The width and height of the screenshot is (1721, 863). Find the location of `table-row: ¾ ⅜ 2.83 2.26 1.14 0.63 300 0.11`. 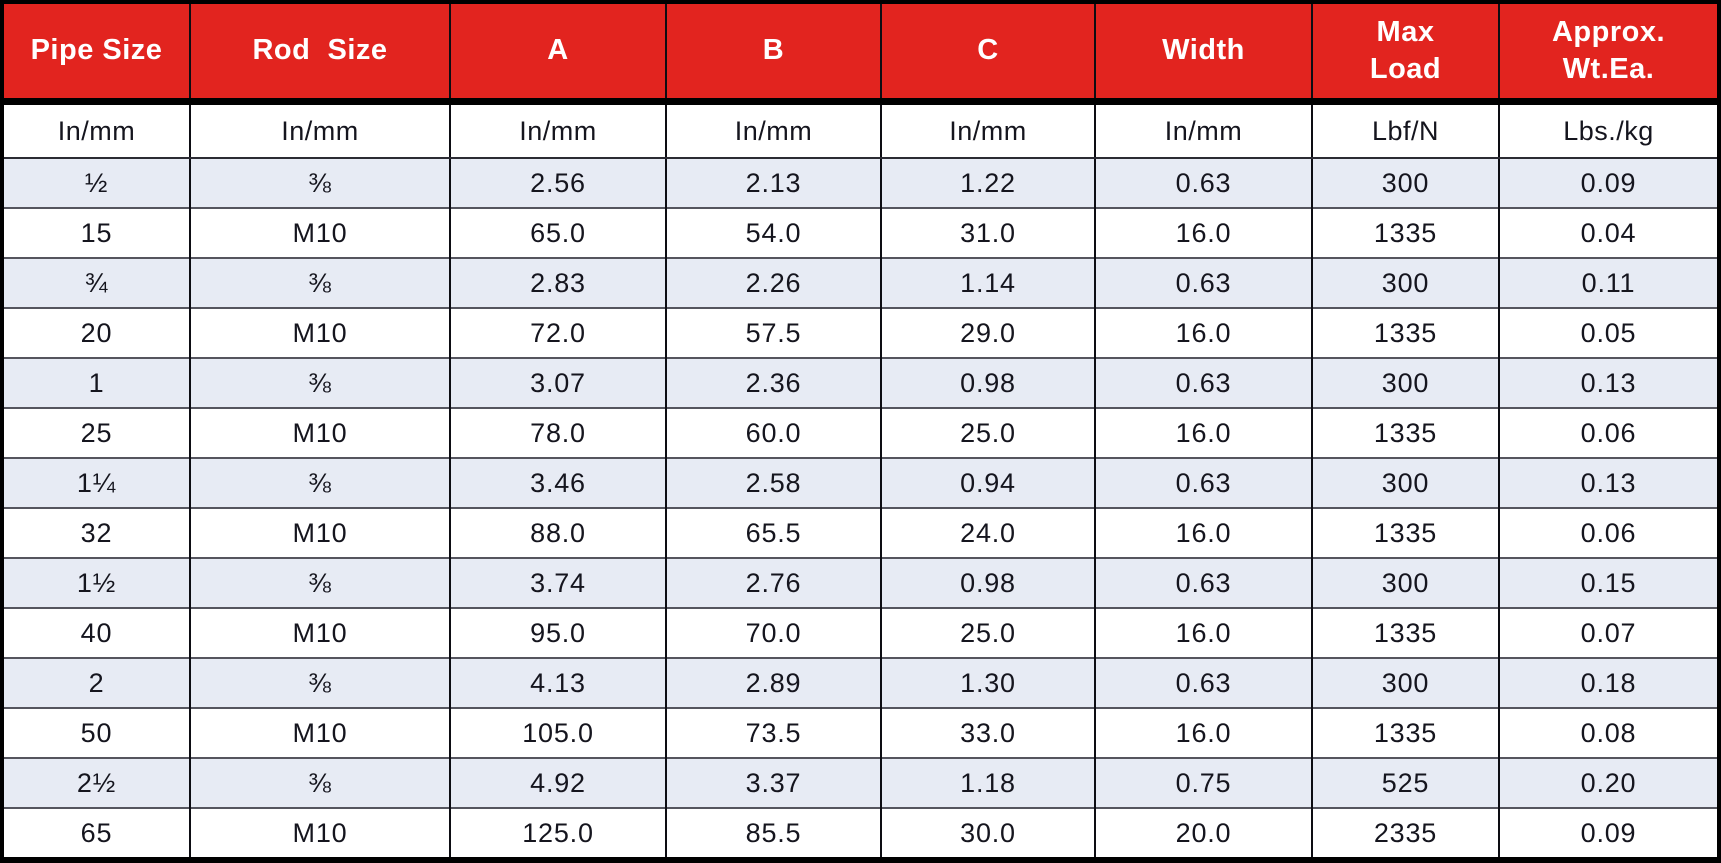

table-row: ¾ ⅜ 2.83 2.26 1.14 0.63 300 0.11 is located at coordinates (860, 282).